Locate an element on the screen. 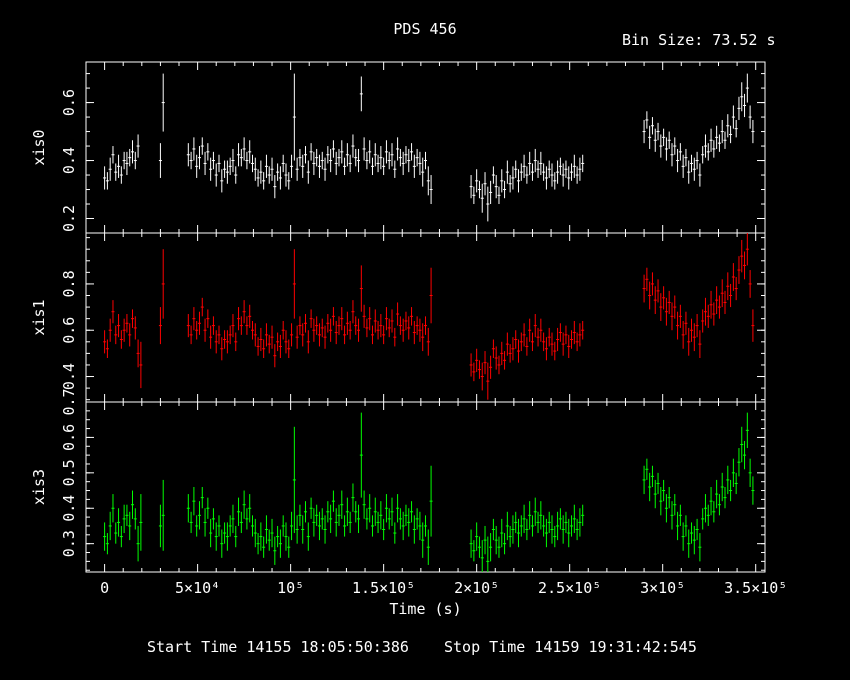  x-tick-label: 10⁵ is located at coordinates (290, 588).